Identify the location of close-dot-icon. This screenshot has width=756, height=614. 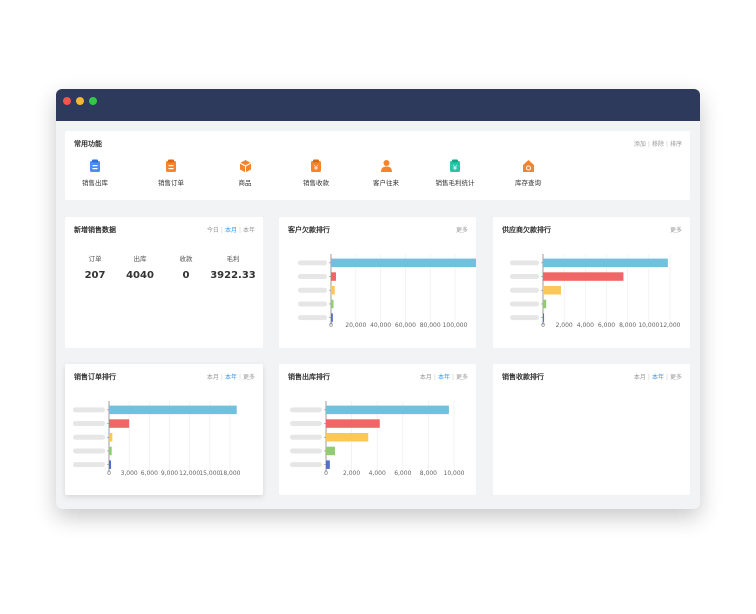
(67, 101).